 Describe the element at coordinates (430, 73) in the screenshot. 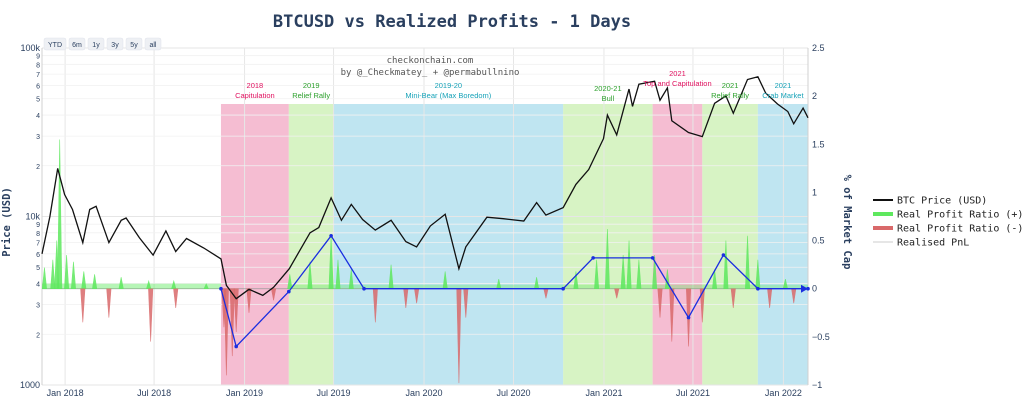

I see `chart-subtitle-authors: by @_Checkmatey_ + @permabullnino` at that location.